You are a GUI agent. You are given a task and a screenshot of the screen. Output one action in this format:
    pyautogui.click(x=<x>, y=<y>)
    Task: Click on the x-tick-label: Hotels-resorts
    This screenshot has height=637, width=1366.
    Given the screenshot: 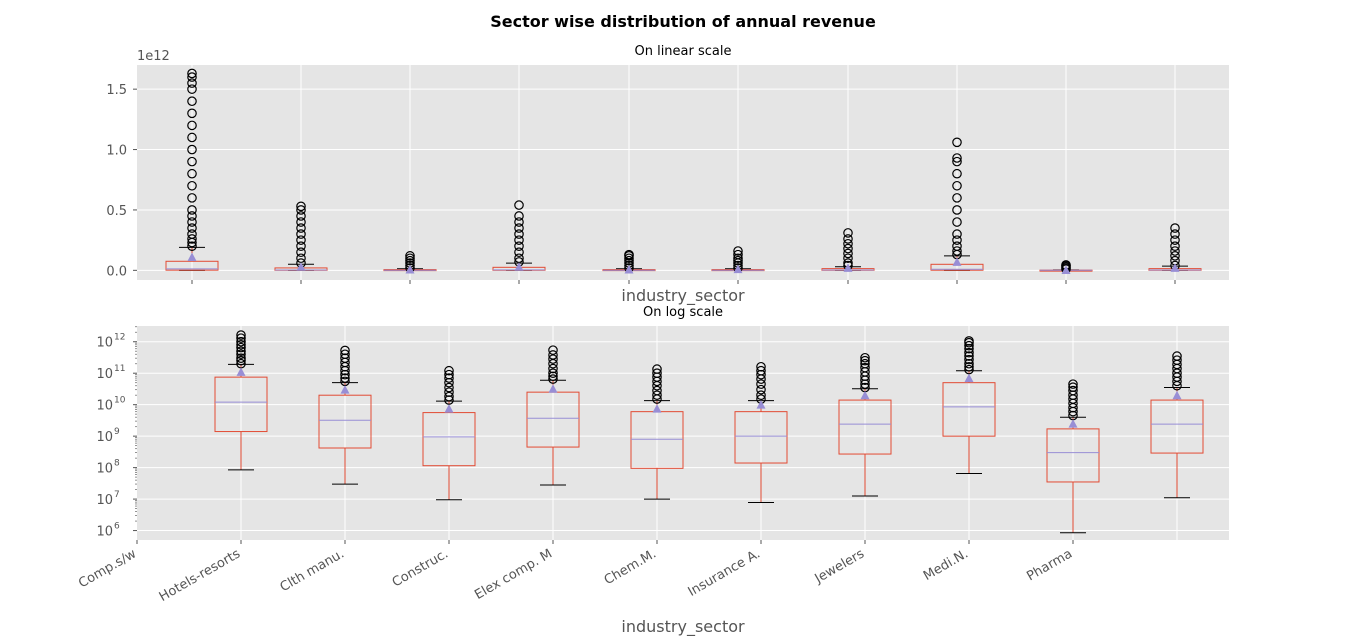 What is the action you would take?
    pyautogui.click(x=200, y=575)
    